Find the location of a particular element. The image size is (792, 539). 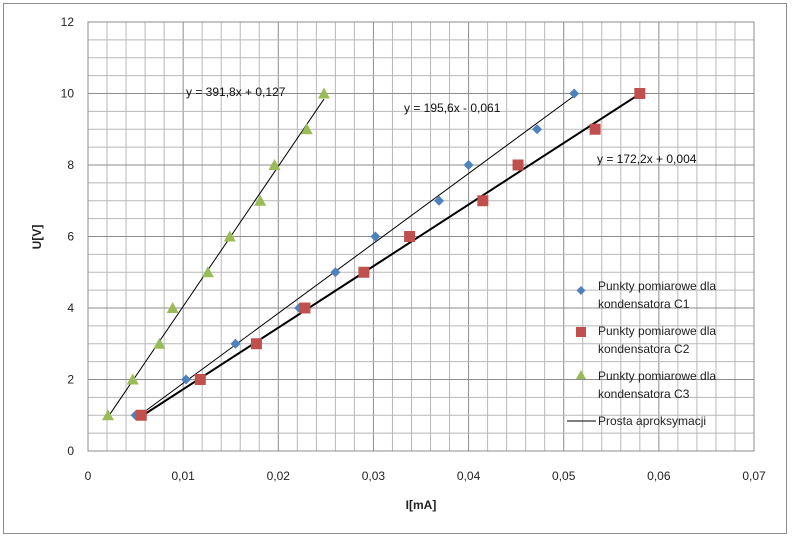

trendline-equation-c2: y = 172,2x + 0,004 is located at coordinates (647, 159).